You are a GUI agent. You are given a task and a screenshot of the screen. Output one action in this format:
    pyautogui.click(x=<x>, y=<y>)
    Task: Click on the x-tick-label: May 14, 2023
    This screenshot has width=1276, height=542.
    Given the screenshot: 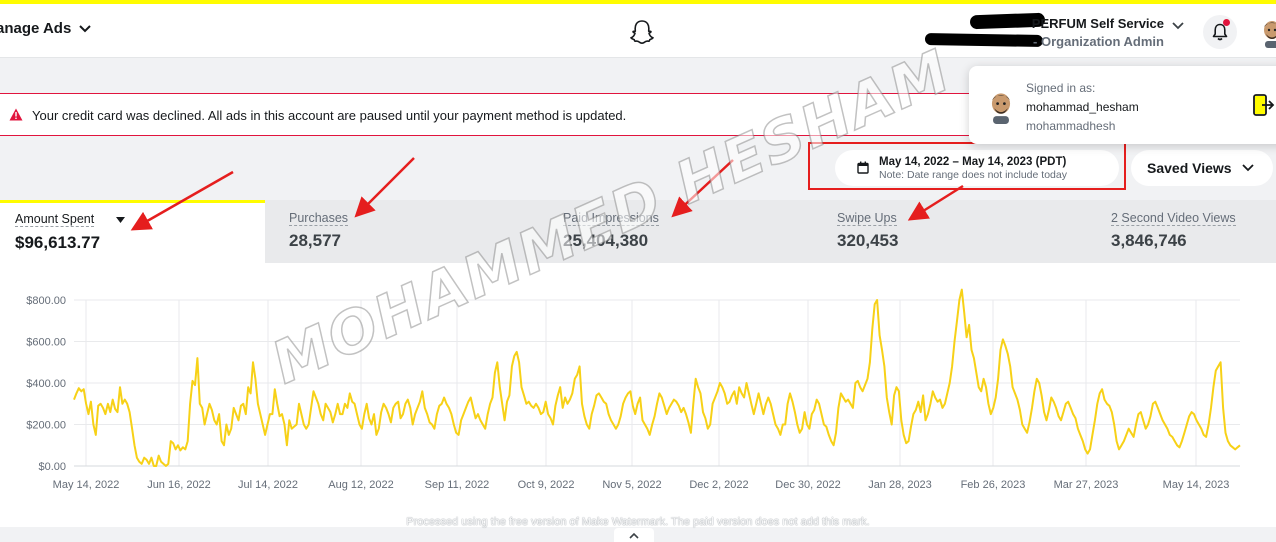 What is the action you would take?
    pyautogui.click(x=1196, y=485)
    